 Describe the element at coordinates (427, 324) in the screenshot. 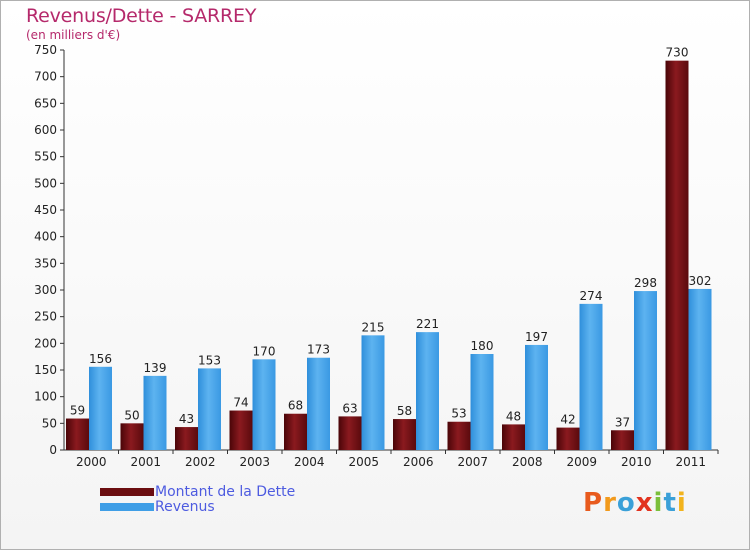

I see `data-label: 221` at that location.